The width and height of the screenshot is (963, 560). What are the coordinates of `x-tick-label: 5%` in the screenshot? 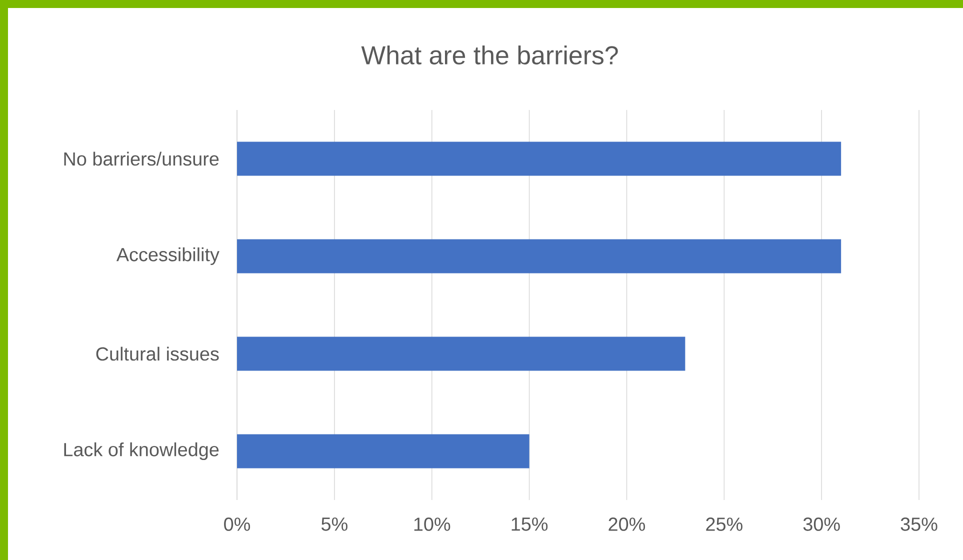 It's located at (335, 524).